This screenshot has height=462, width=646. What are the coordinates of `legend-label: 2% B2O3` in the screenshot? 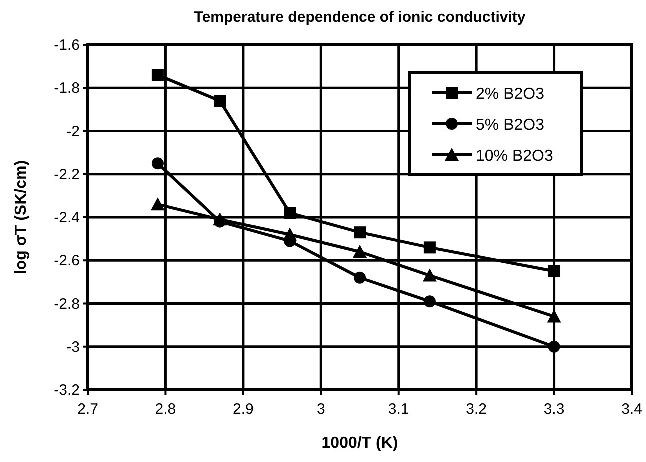 It's located at (510, 94).